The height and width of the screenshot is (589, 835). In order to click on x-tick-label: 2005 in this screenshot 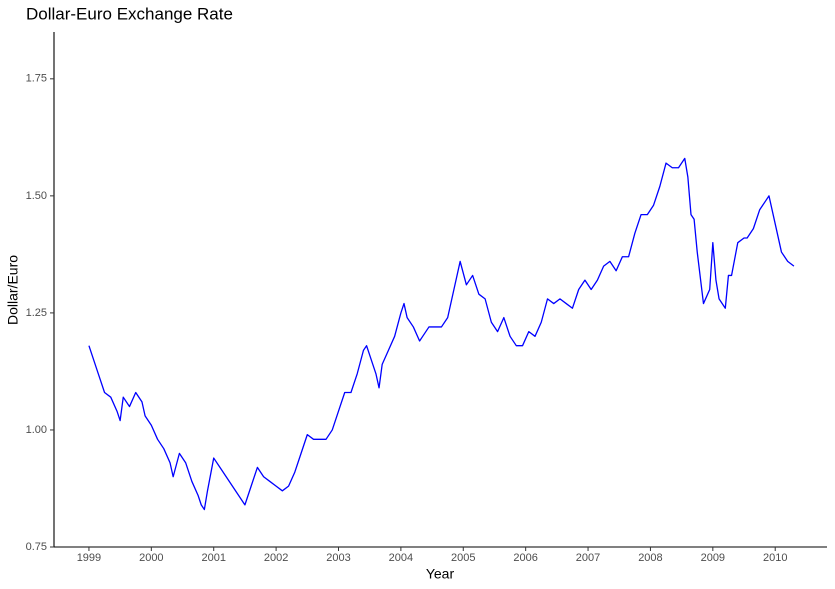, I will do `click(463, 558)`.